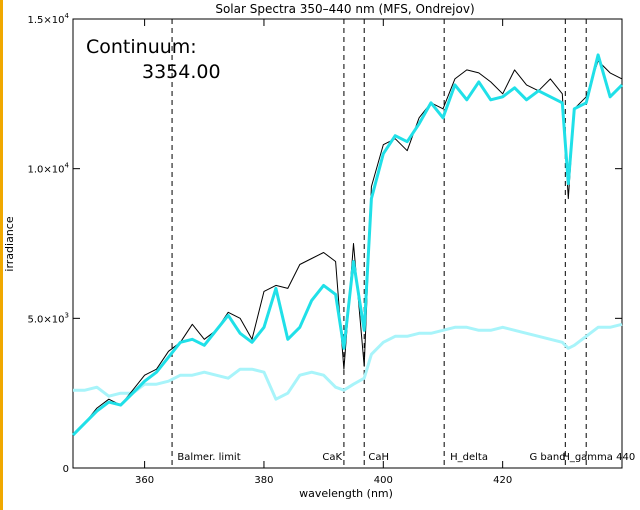 The width and height of the screenshot is (640, 510). Describe the element at coordinates (9, 243) in the screenshot. I see `y-axis-label: irradiance` at that location.